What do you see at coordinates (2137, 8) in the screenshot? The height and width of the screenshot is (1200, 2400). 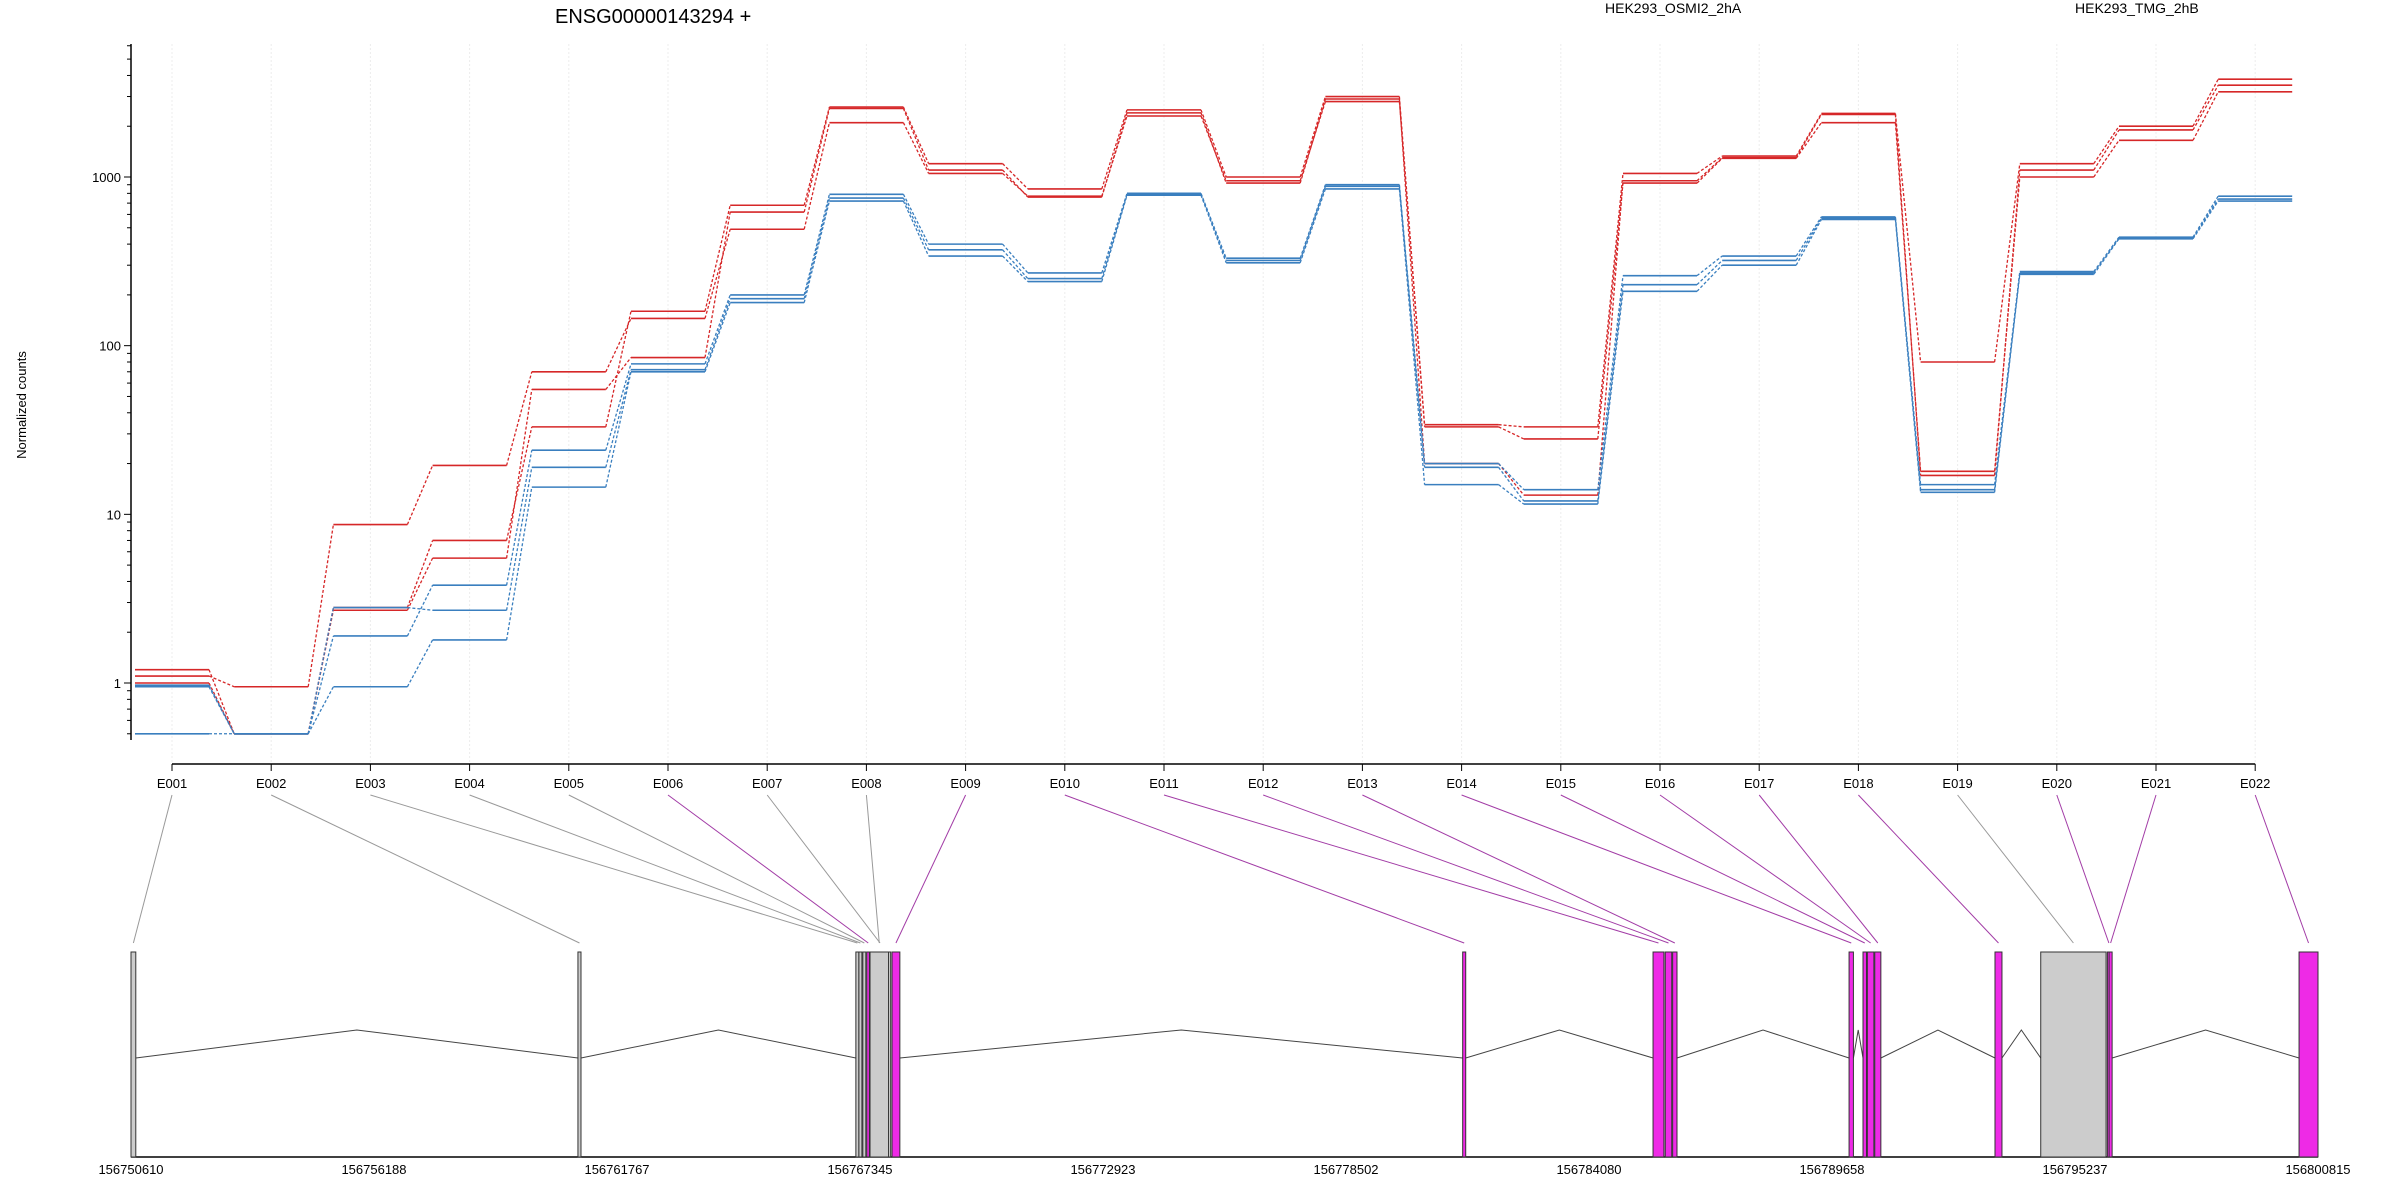 I see `legend-entry-tmg: HEK293_TMG_2hB` at bounding box center [2137, 8].